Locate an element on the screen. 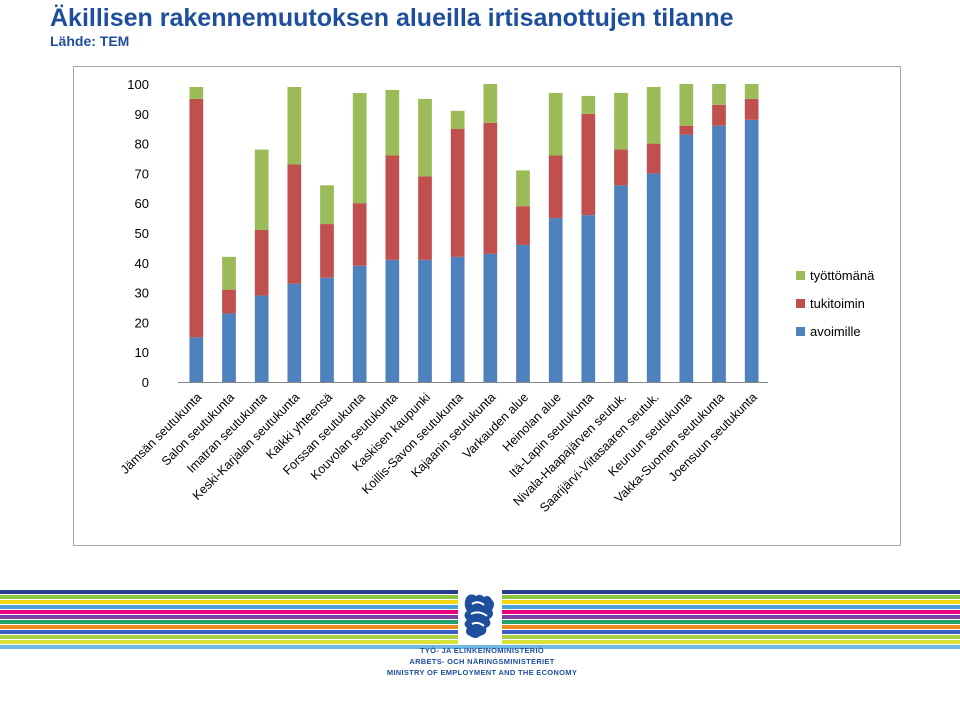  legend-swatch-tukitoimin is located at coordinates (800, 303).